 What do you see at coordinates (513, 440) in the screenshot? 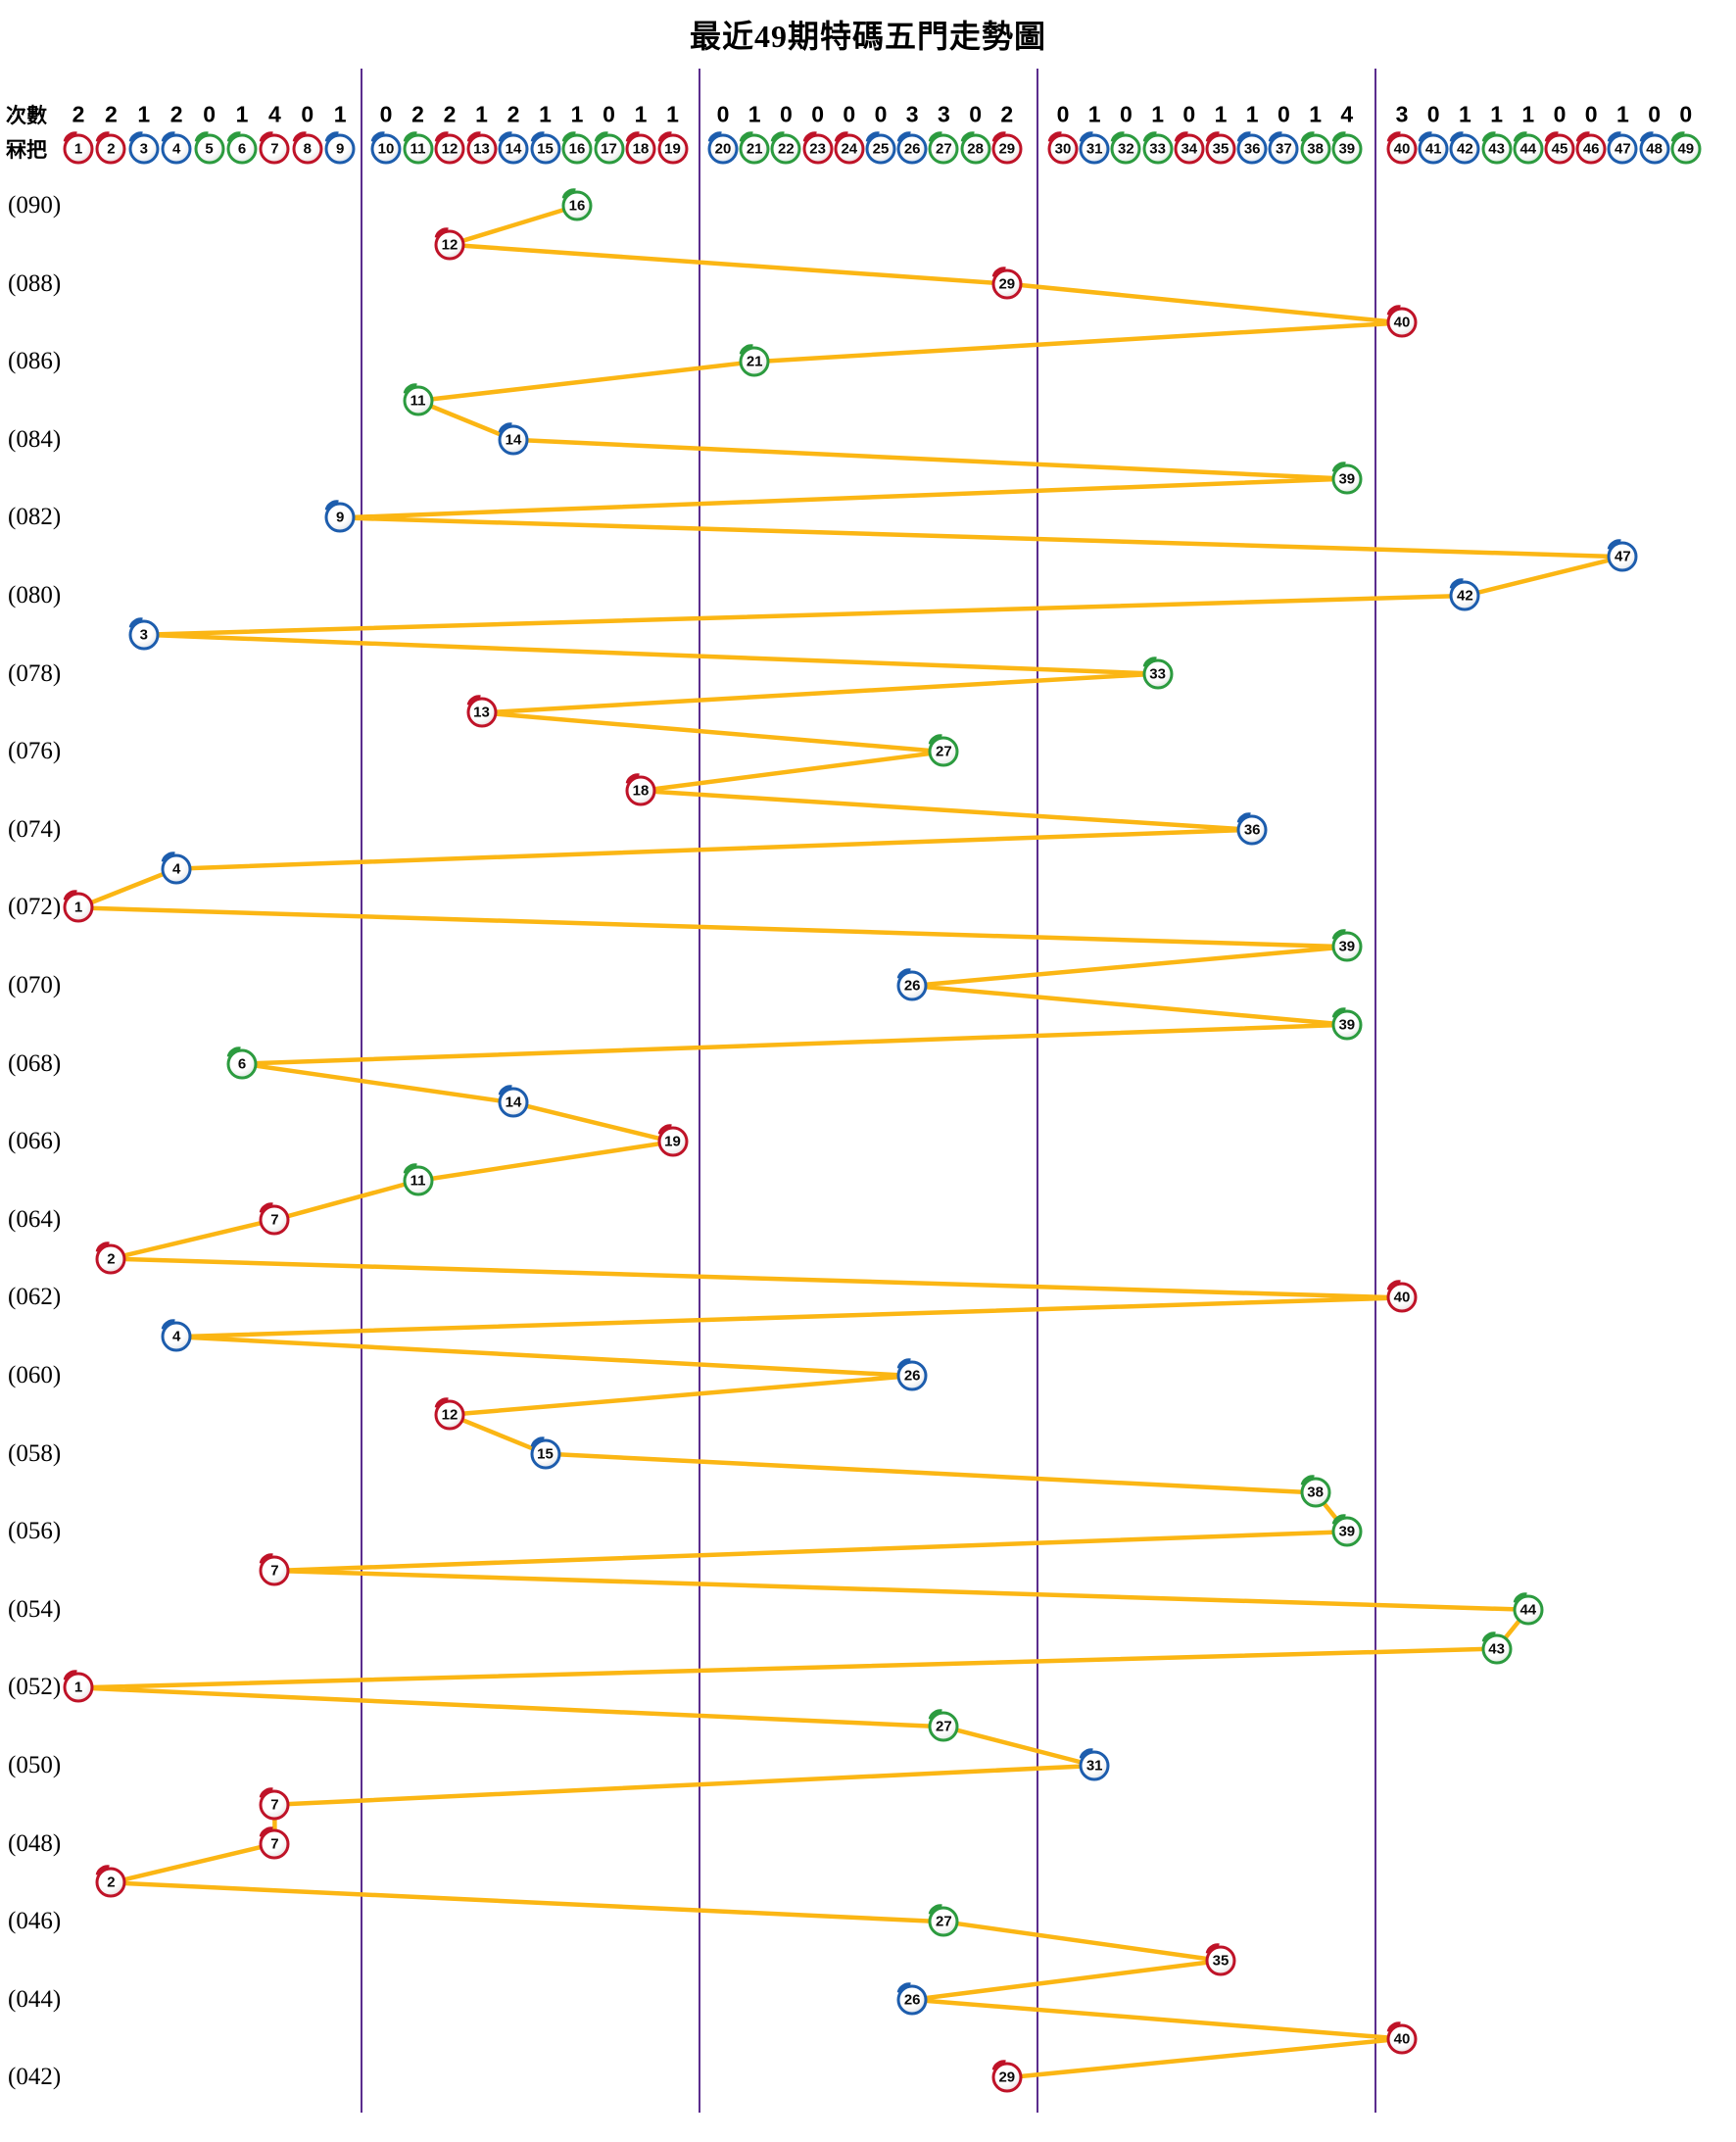
I see `period-084-14-blue-ball: 14` at bounding box center [513, 440].